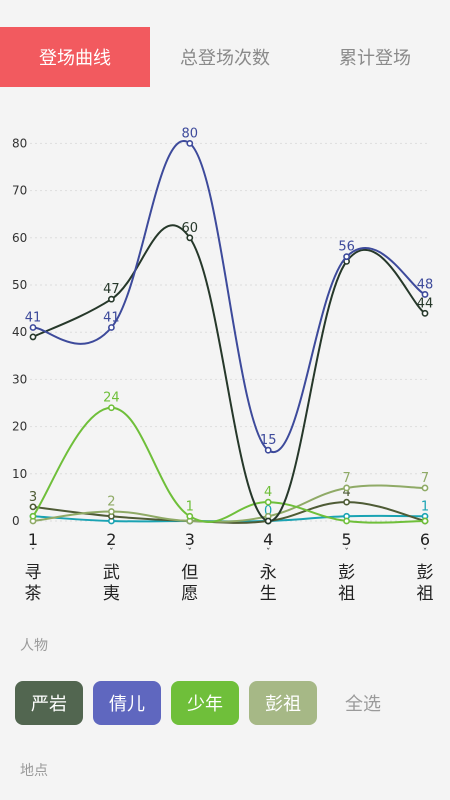  What do you see at coordinates (34, 646) in the screenshot?
I see `person-section-label: 人物` at bounding box center [34, 646].